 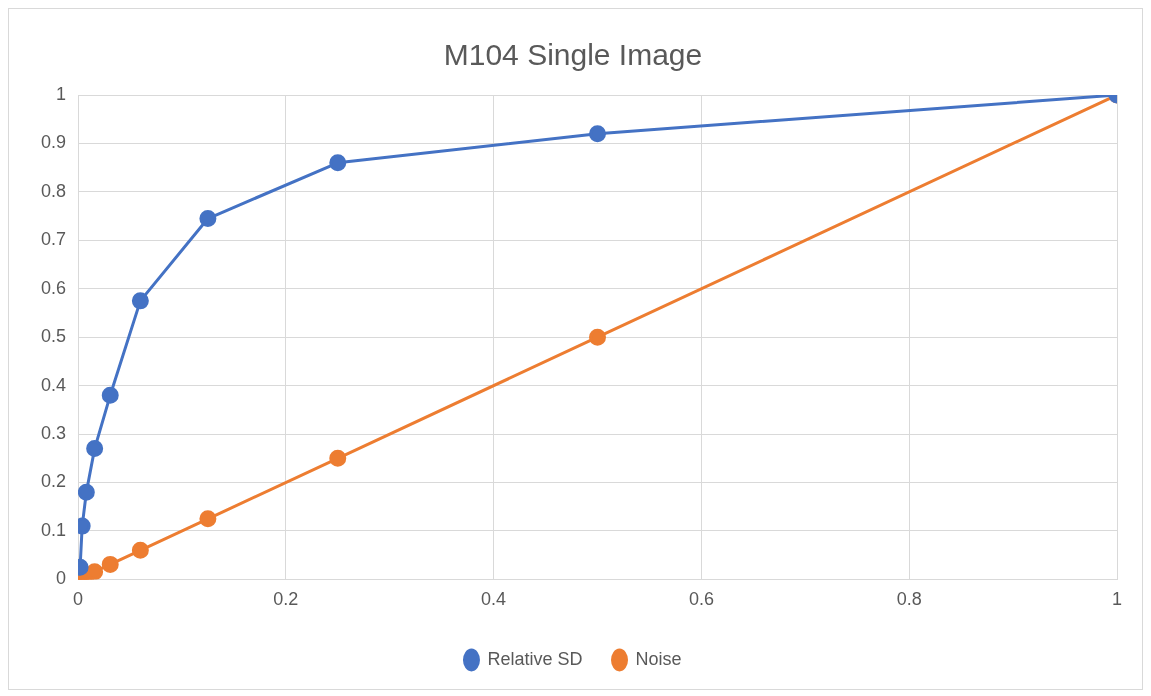 I want to click on x-tick-label: 1, so click(x=1117, y=599).